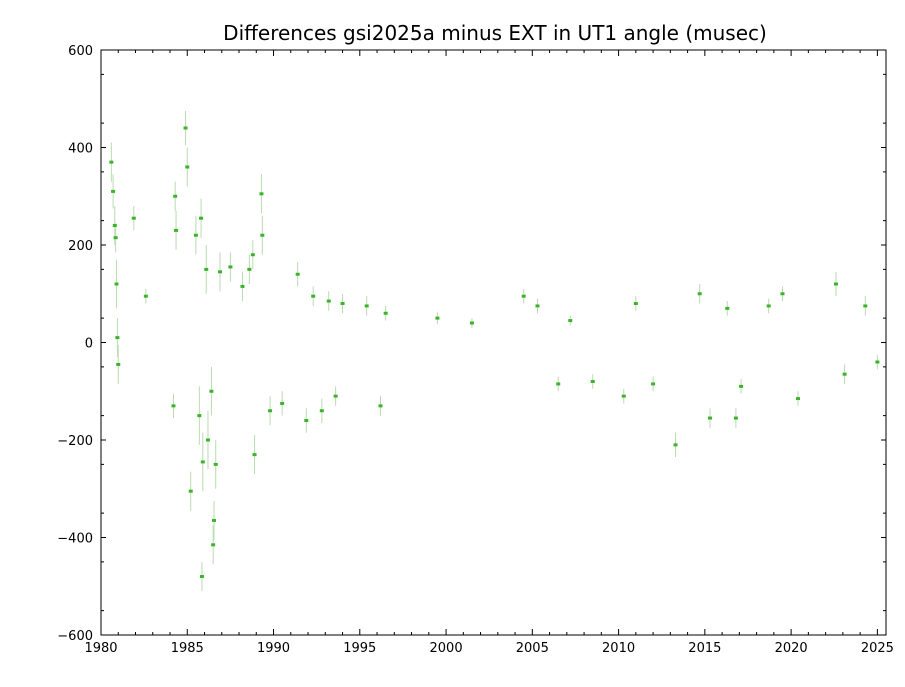 This screenshot has height=687, width=905. I want to click on x-tick-label: 2010, so click(618, 648).